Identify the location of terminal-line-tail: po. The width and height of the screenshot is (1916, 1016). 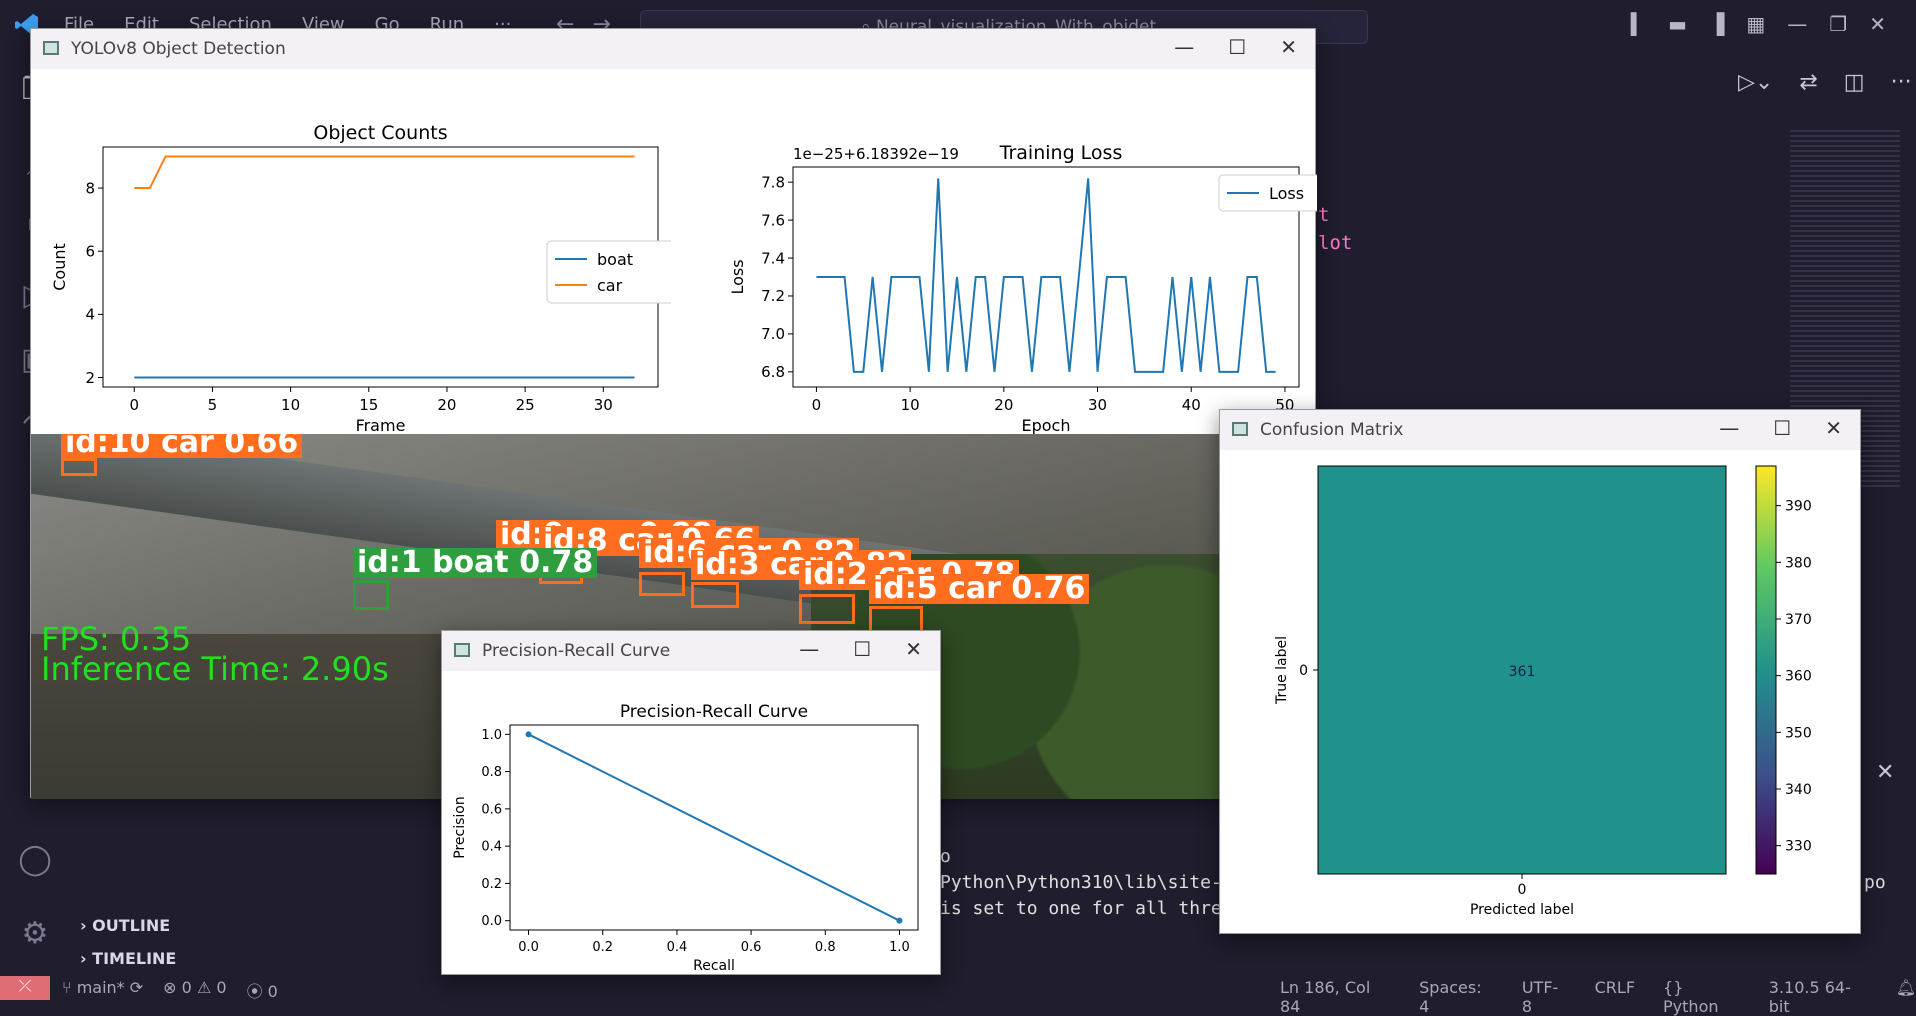
(1875, 882).